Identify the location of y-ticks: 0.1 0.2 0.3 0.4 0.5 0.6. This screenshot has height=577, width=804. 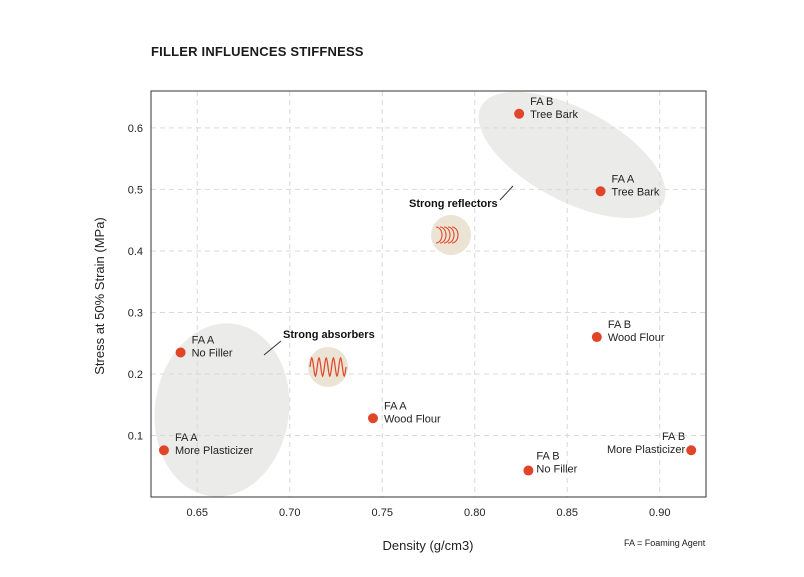
(135, 283).